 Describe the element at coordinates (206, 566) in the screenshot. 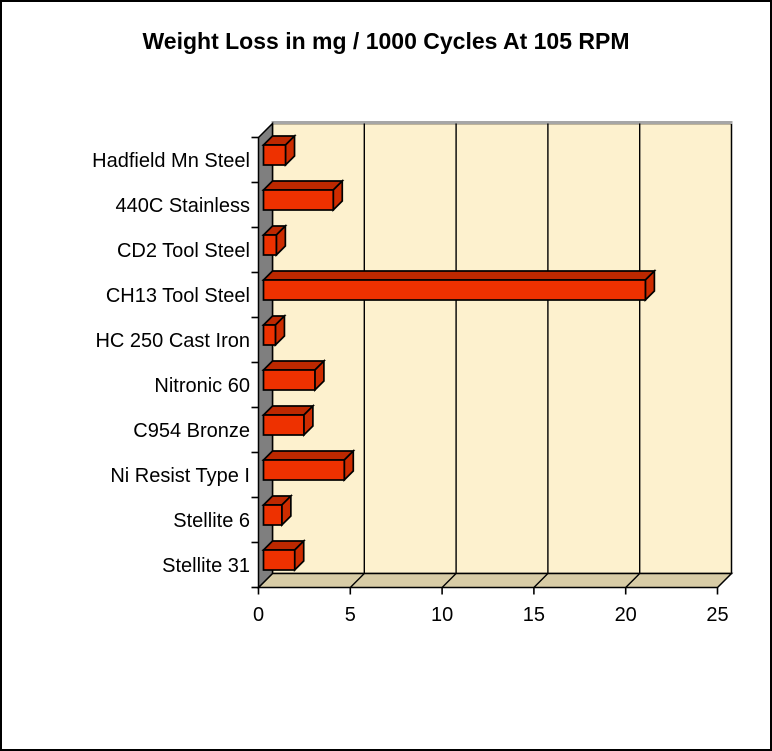

I see `category-label: Stellite 31` at that location.